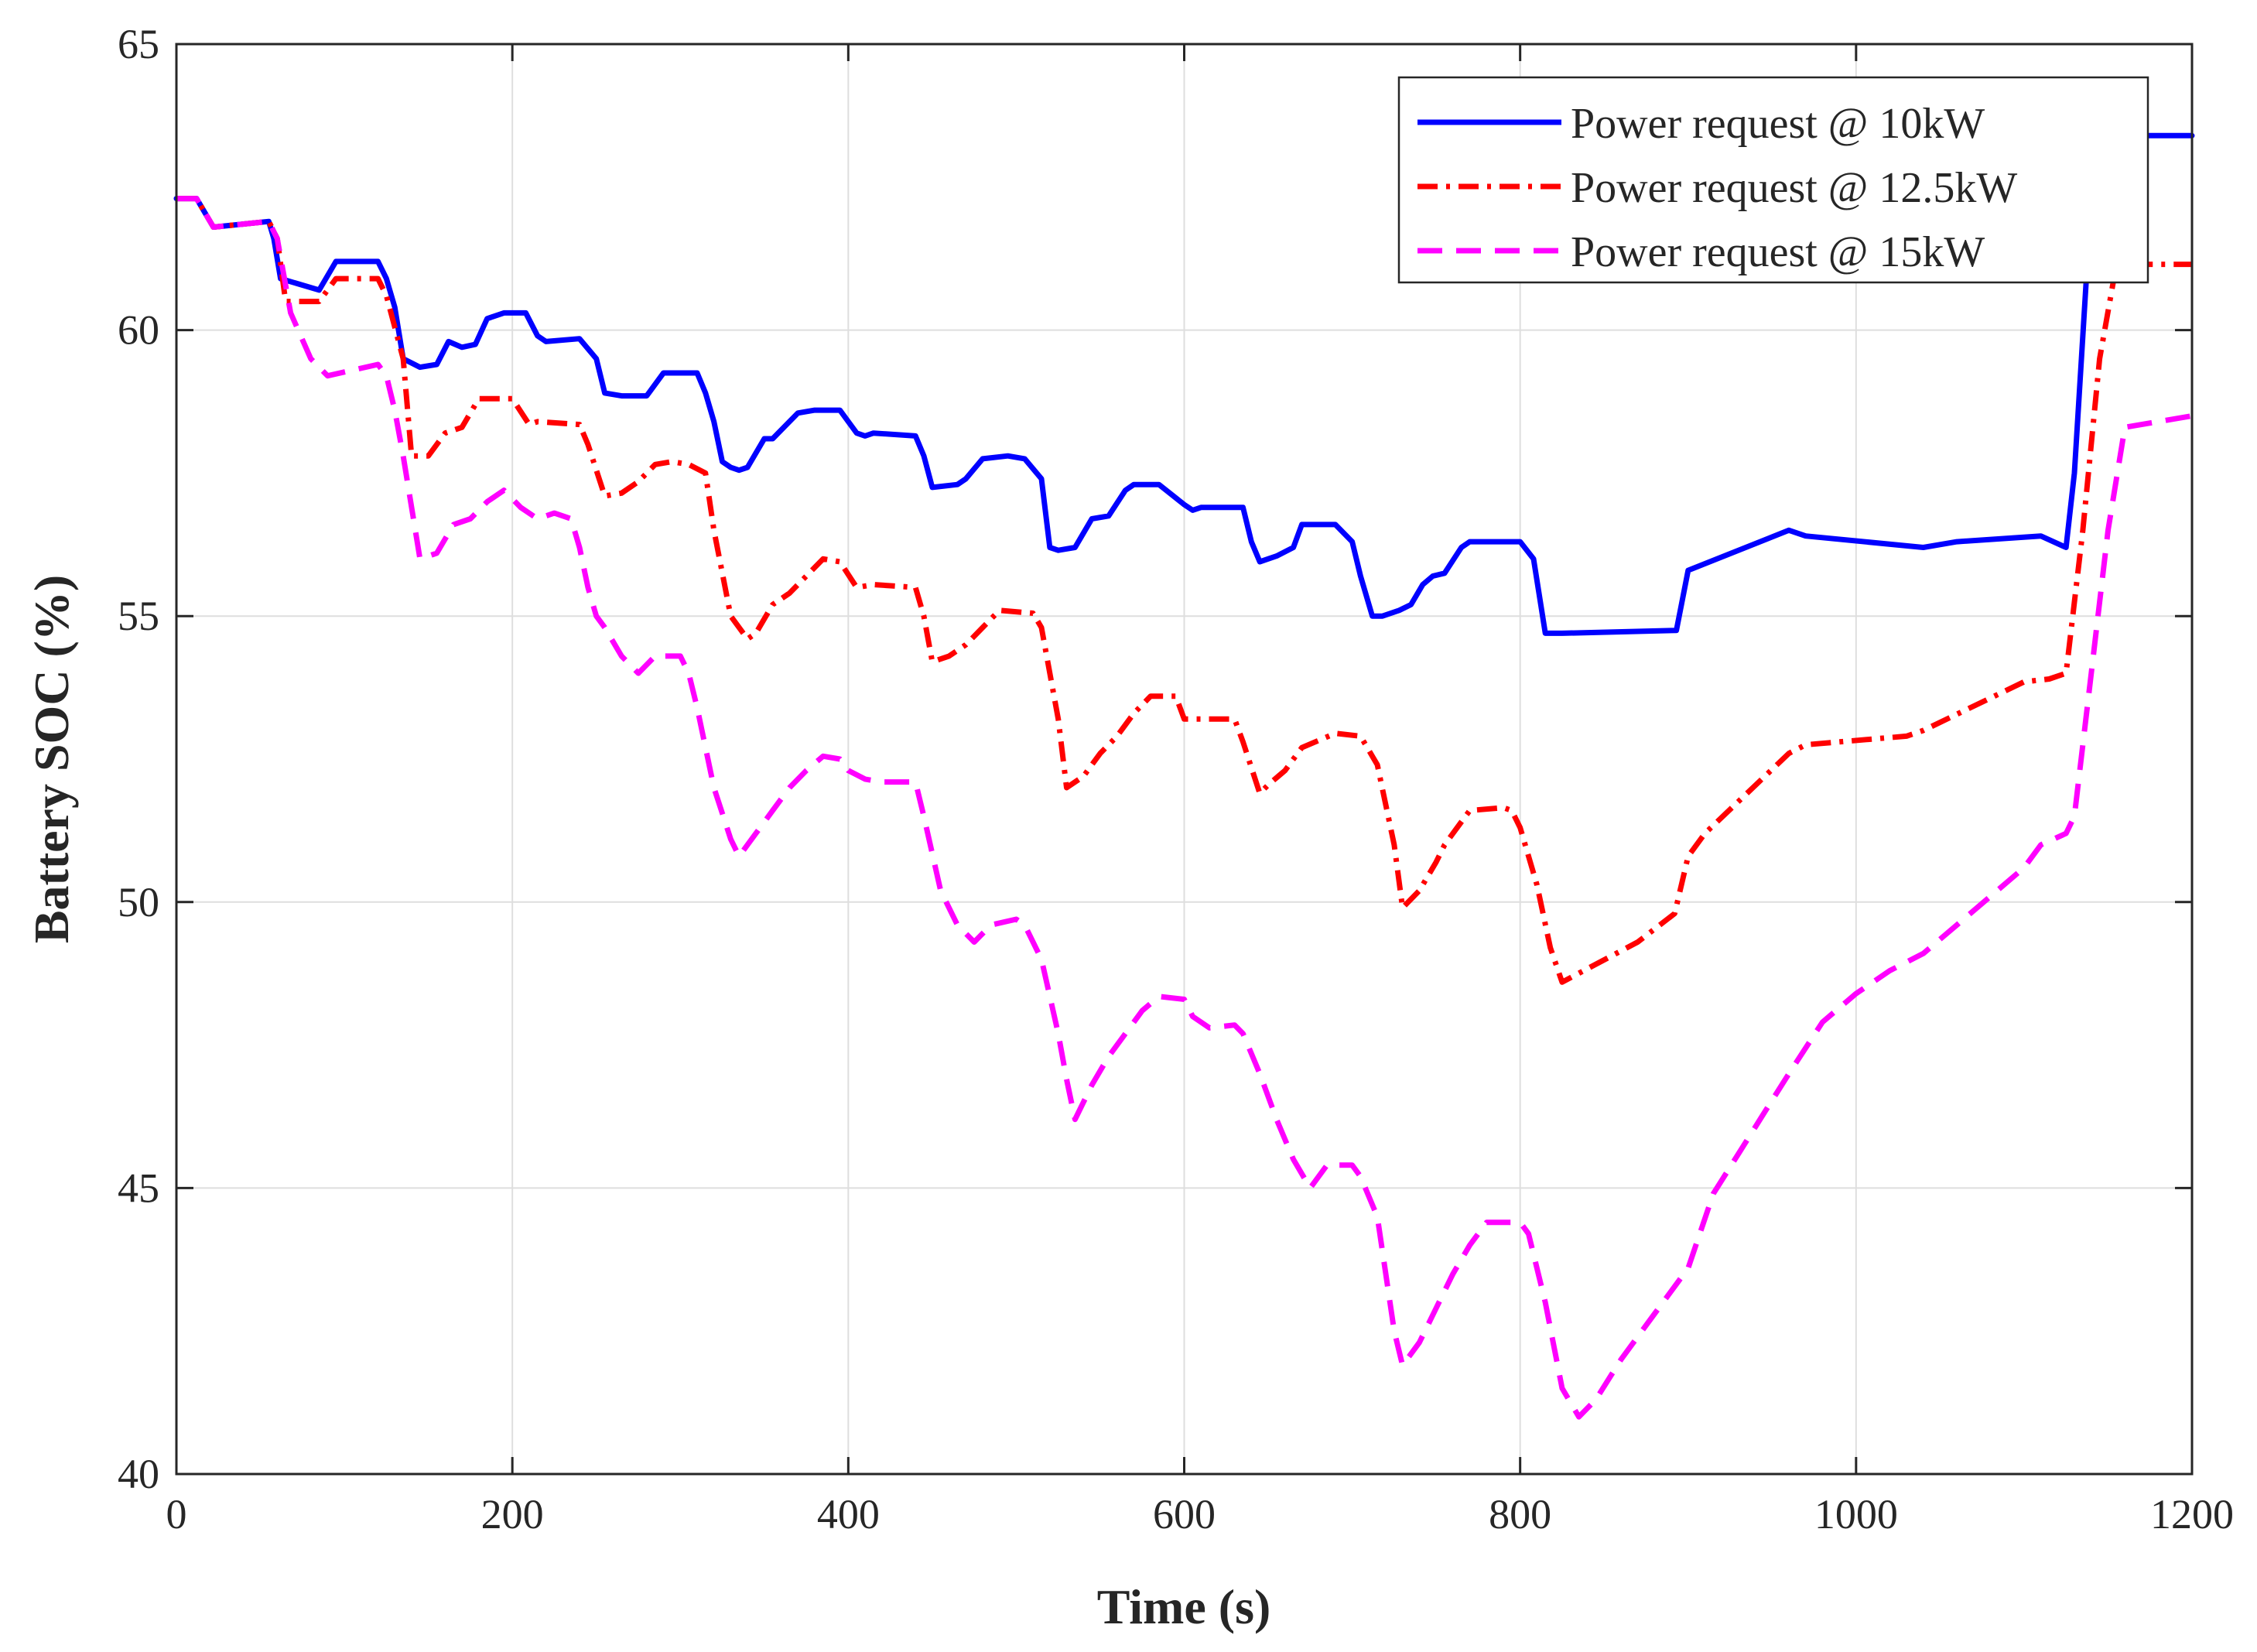  I want to click on x-tick-label: 200, so click(512, 1514).